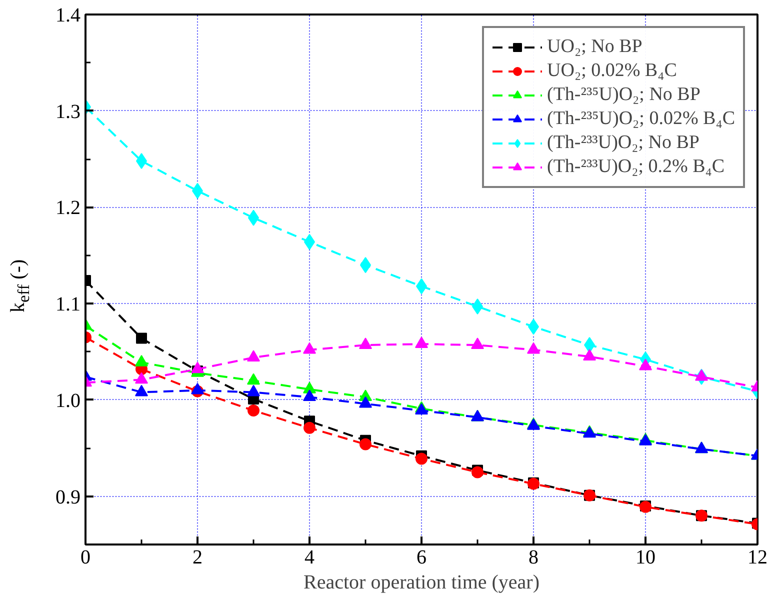  Describe the element at coordinates (68, 111) in the screenshot. I see `y-tick-label: 1.3` at that location.